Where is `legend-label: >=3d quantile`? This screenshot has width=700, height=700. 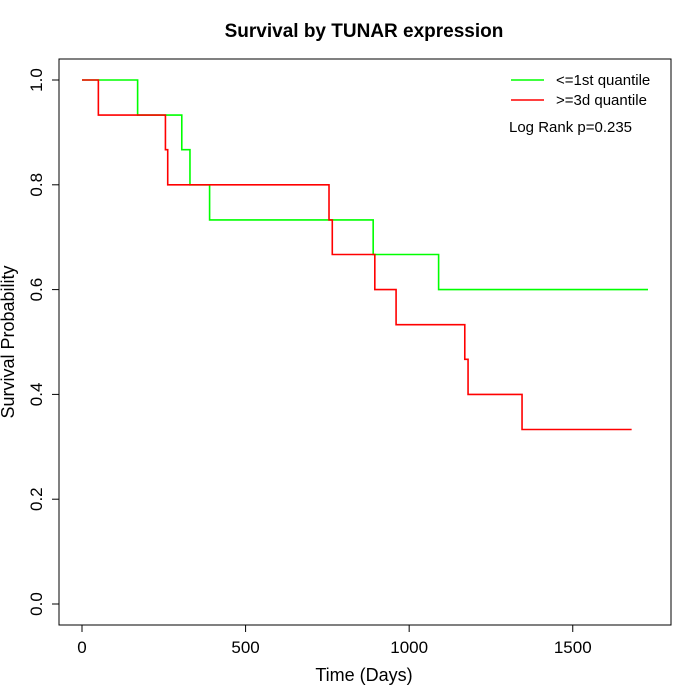 legend-label: >=3d quantile is located at coordinates (601, 100).